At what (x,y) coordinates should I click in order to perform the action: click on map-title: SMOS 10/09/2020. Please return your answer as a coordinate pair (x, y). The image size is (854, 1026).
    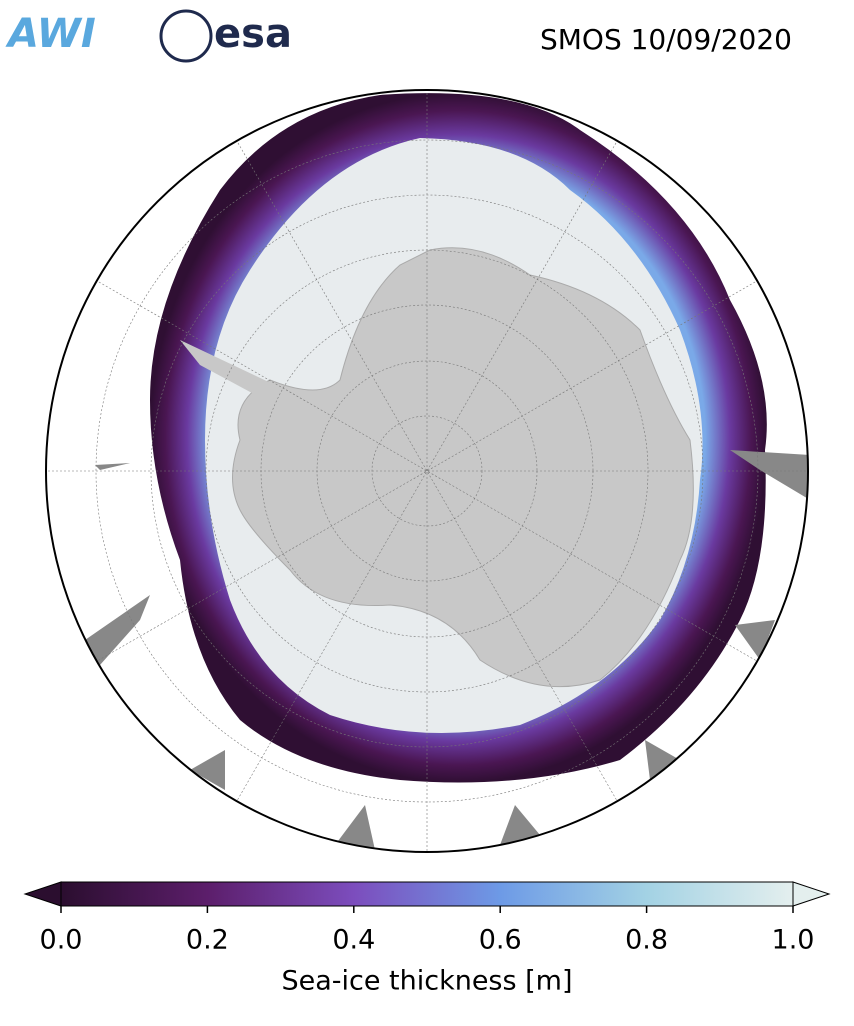
    Looking at the image, I should click on (666, 39).